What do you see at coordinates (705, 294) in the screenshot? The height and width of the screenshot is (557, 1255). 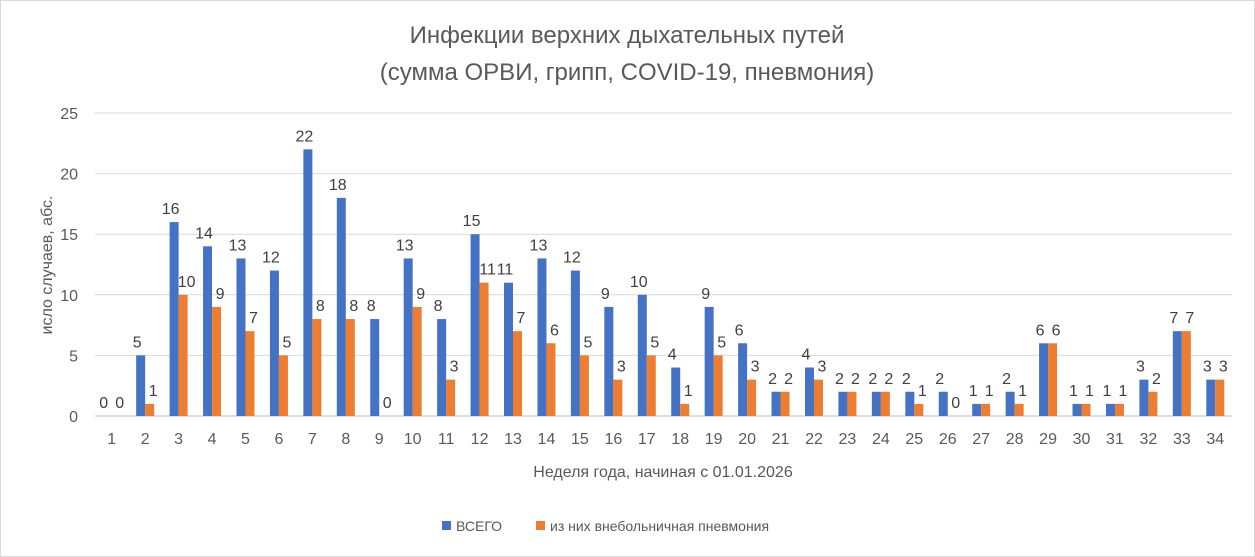 I see `data-label-total: 9` at bounding box center [705, 294].